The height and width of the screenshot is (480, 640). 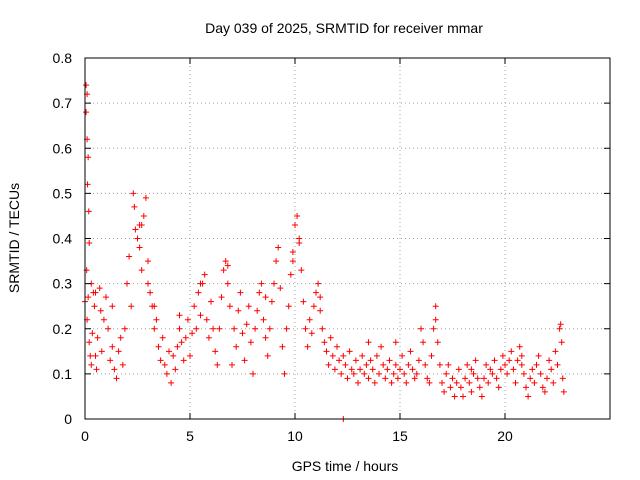 I want to click on y-axis-label: SRMTID / TECUs, so click(x=14, y=238).